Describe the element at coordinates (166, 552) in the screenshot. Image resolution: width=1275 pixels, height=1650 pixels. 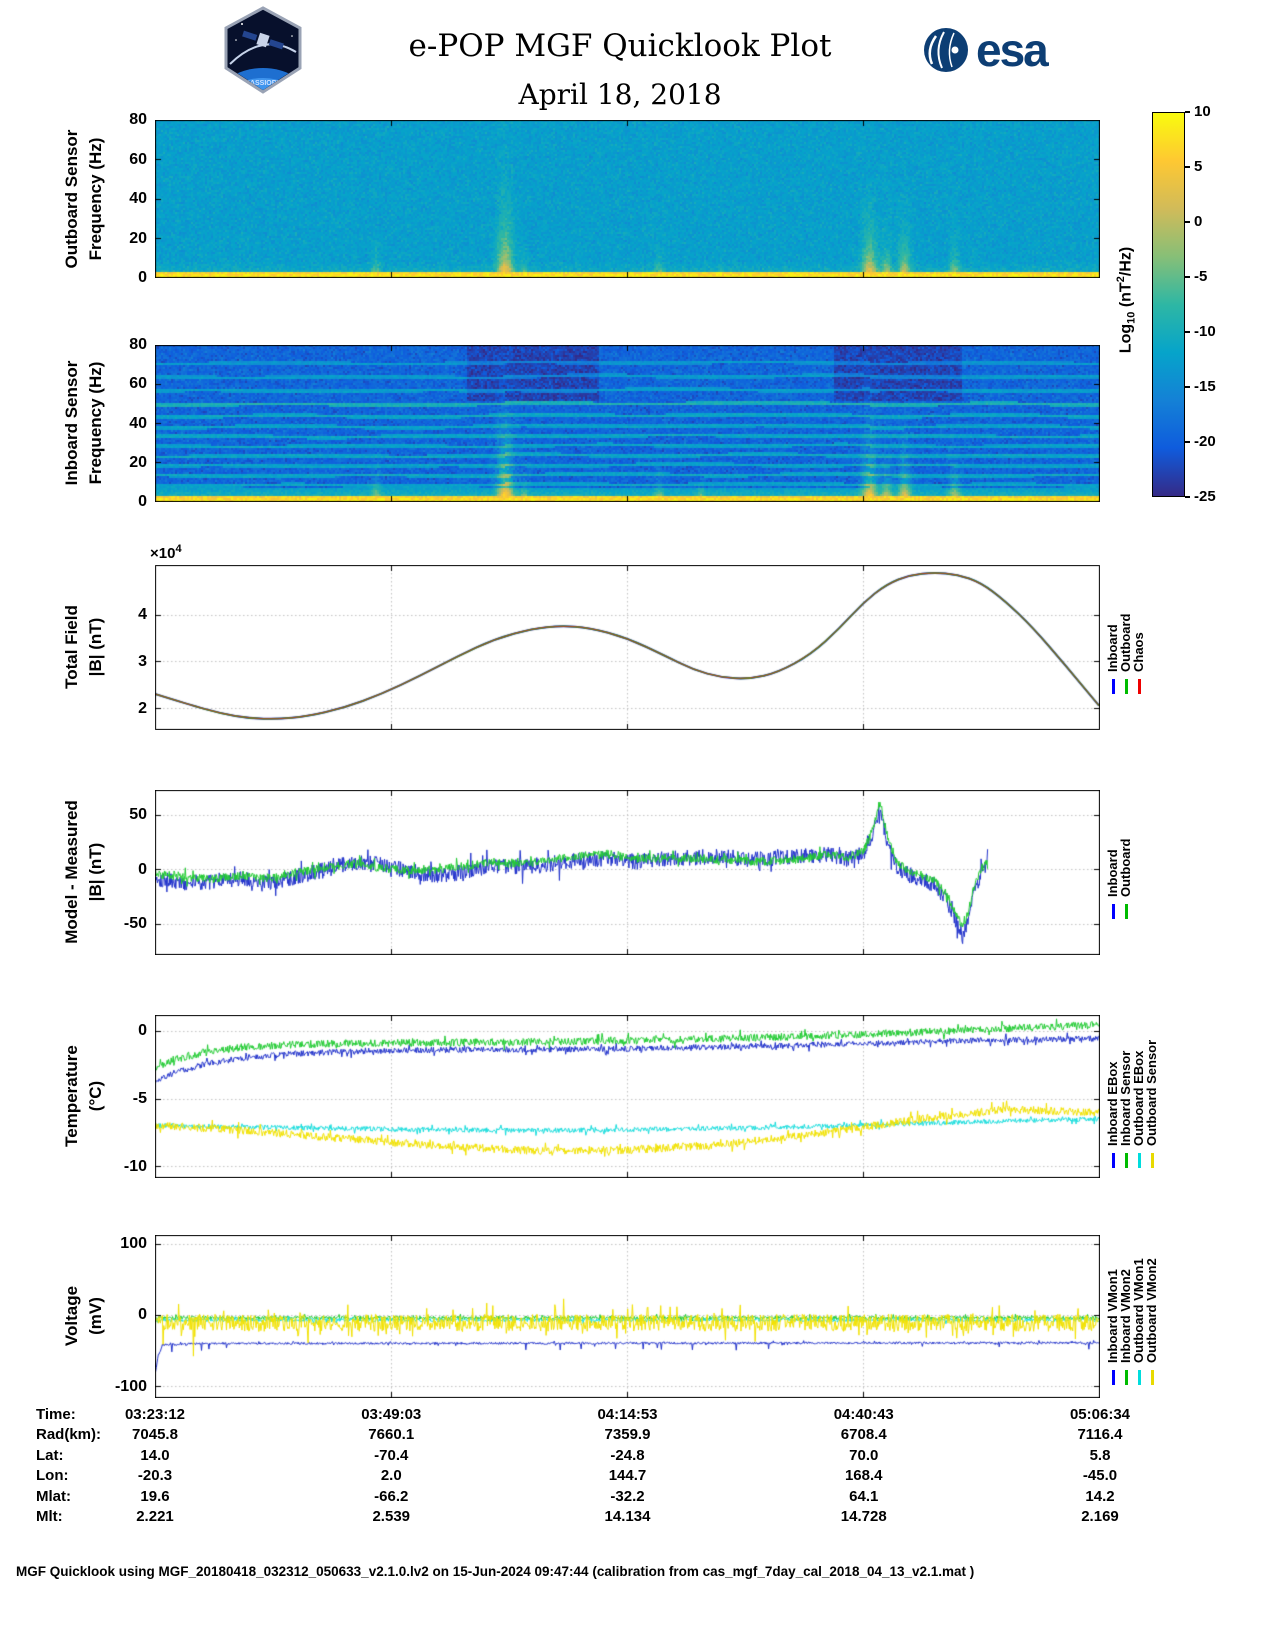
I see `total-field-exponent-label: ×10⁴` at that location.